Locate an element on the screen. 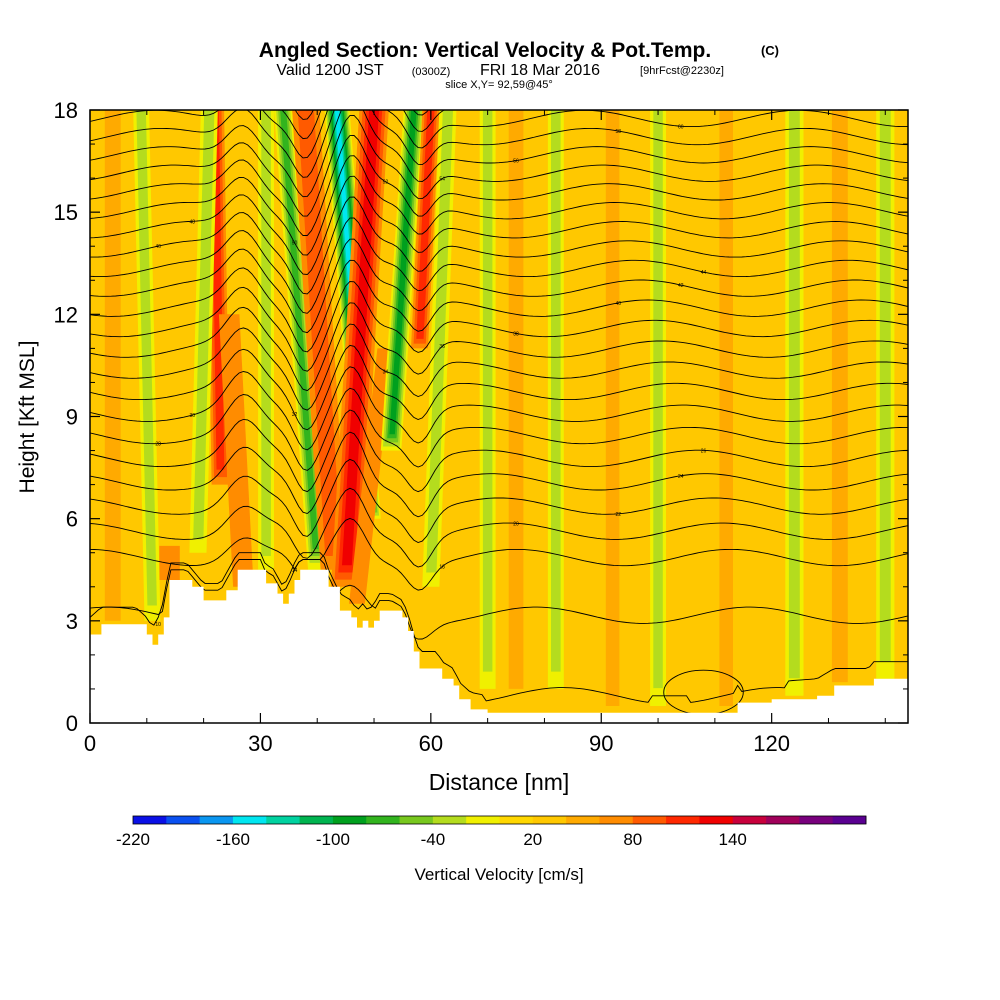 The image size is (1000, 1000). isentrope-label: 30 is located at coordinates (193, 416).